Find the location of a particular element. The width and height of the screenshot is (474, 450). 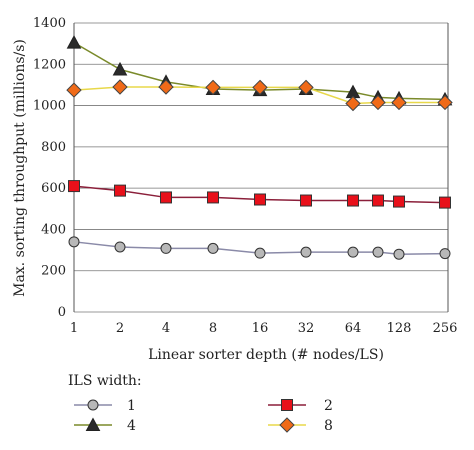

y-axis-label: Max. sorting throughput (millions/s) is located at coordinates (20, 168).